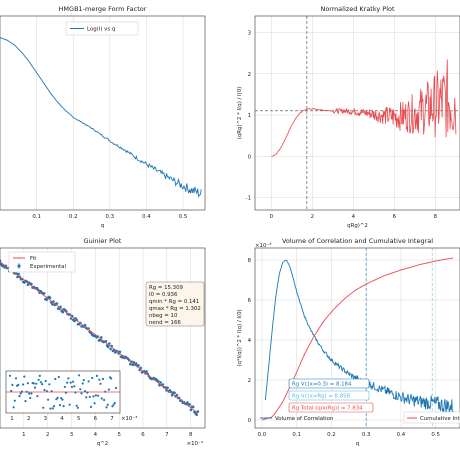 This screenshot has width=460, height=460. I want to click on legend-box, so click(42, 262).